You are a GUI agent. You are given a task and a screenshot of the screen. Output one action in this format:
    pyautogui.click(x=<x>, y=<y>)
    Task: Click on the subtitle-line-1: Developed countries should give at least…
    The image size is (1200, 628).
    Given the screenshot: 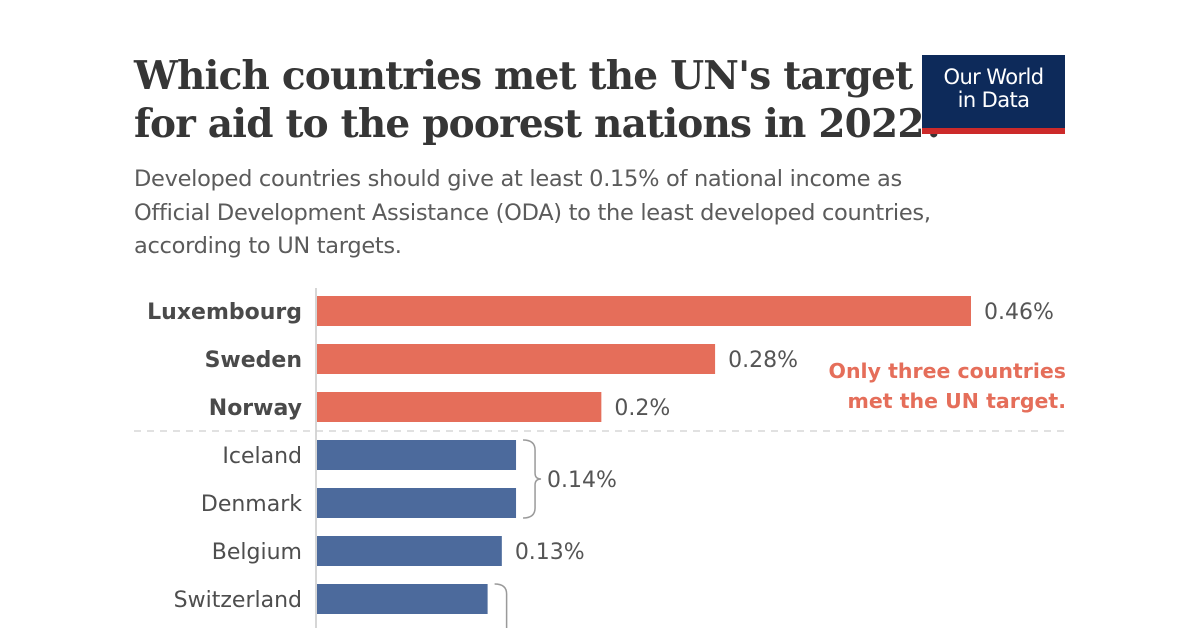 What is the action you would take?
    pyautogui.click(x=518, y=179)
    